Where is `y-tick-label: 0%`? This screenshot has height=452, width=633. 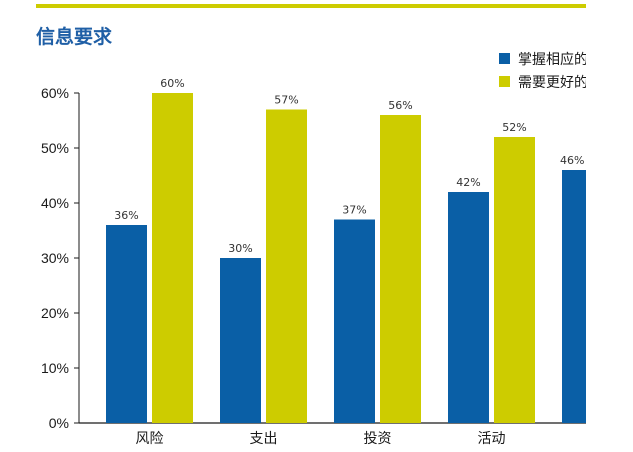
y-tick-label: 0% is located at coordinates (59, 423).